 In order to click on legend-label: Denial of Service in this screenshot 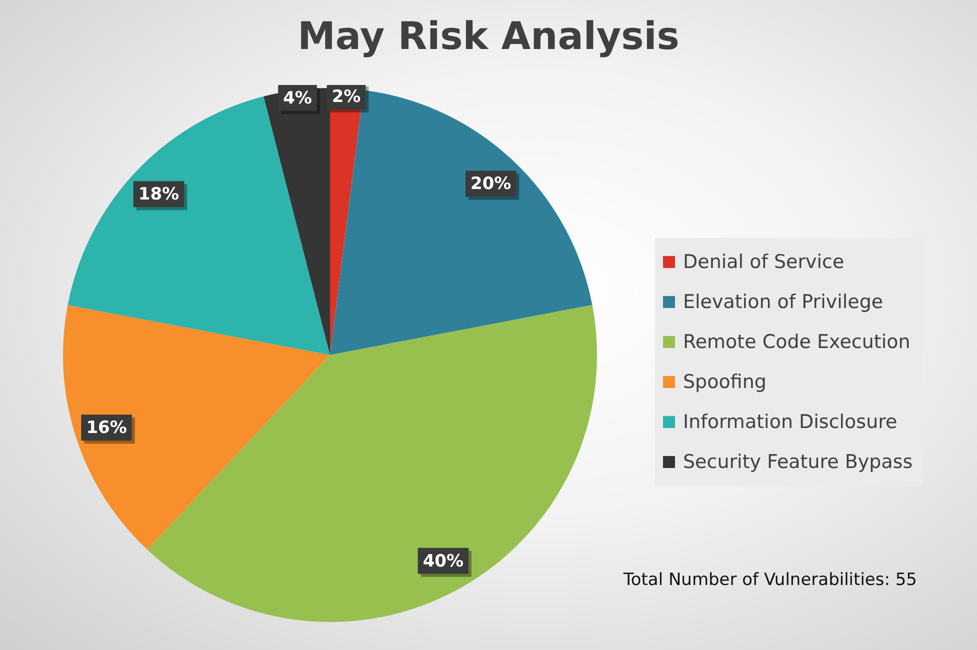, I will do `click(763, 262)`.